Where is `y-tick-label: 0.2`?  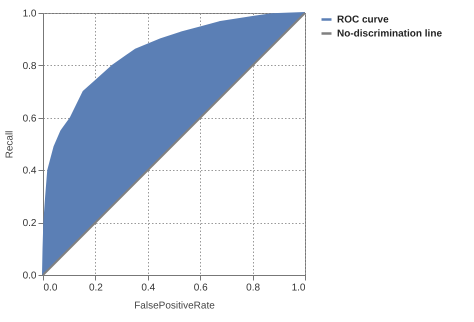 y-tick-label: 0.2 is located at coordinates (29, 224).